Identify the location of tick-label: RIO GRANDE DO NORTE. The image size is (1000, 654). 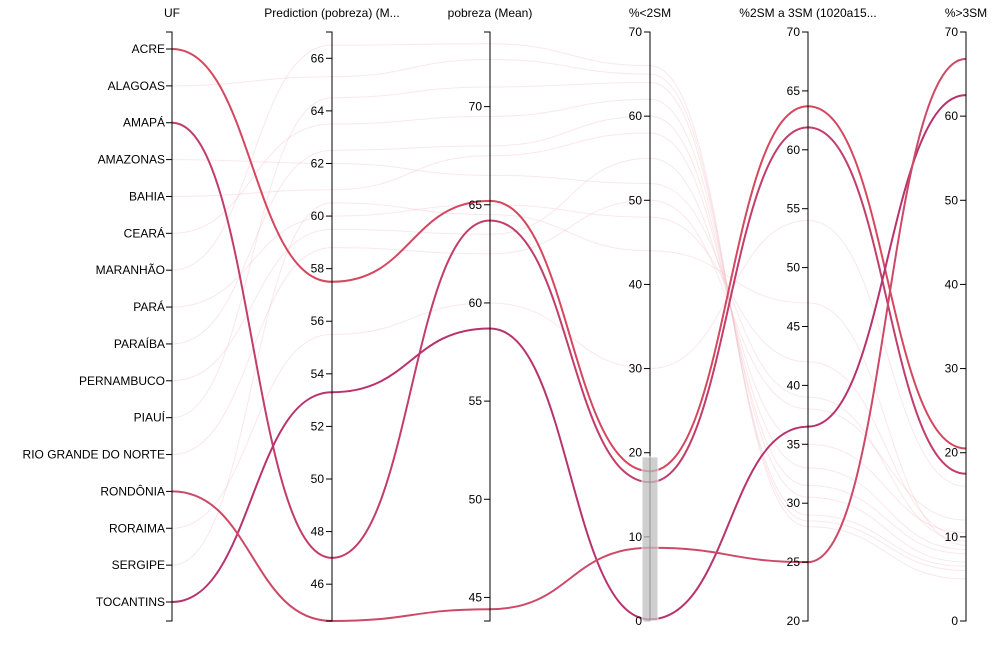
(94, 455).